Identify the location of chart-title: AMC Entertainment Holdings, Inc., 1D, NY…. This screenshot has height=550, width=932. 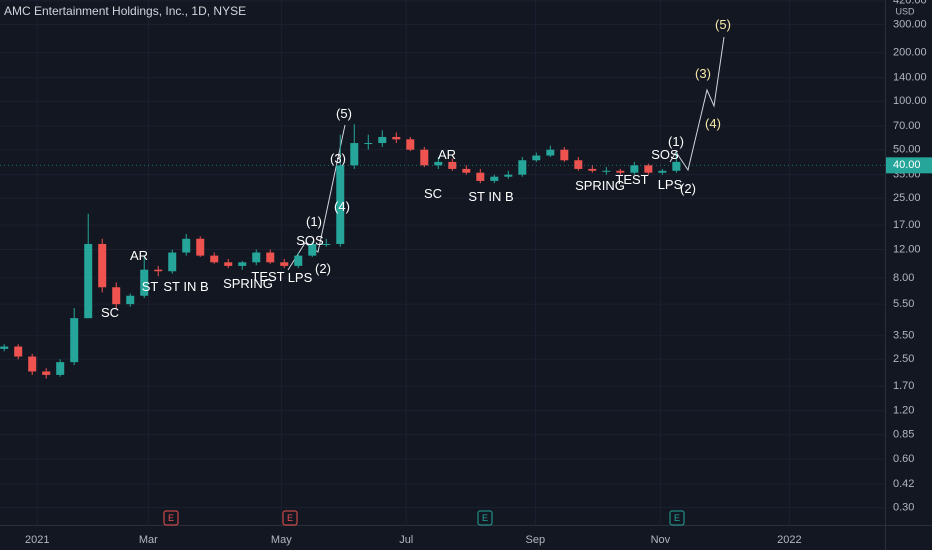
(125, 11).